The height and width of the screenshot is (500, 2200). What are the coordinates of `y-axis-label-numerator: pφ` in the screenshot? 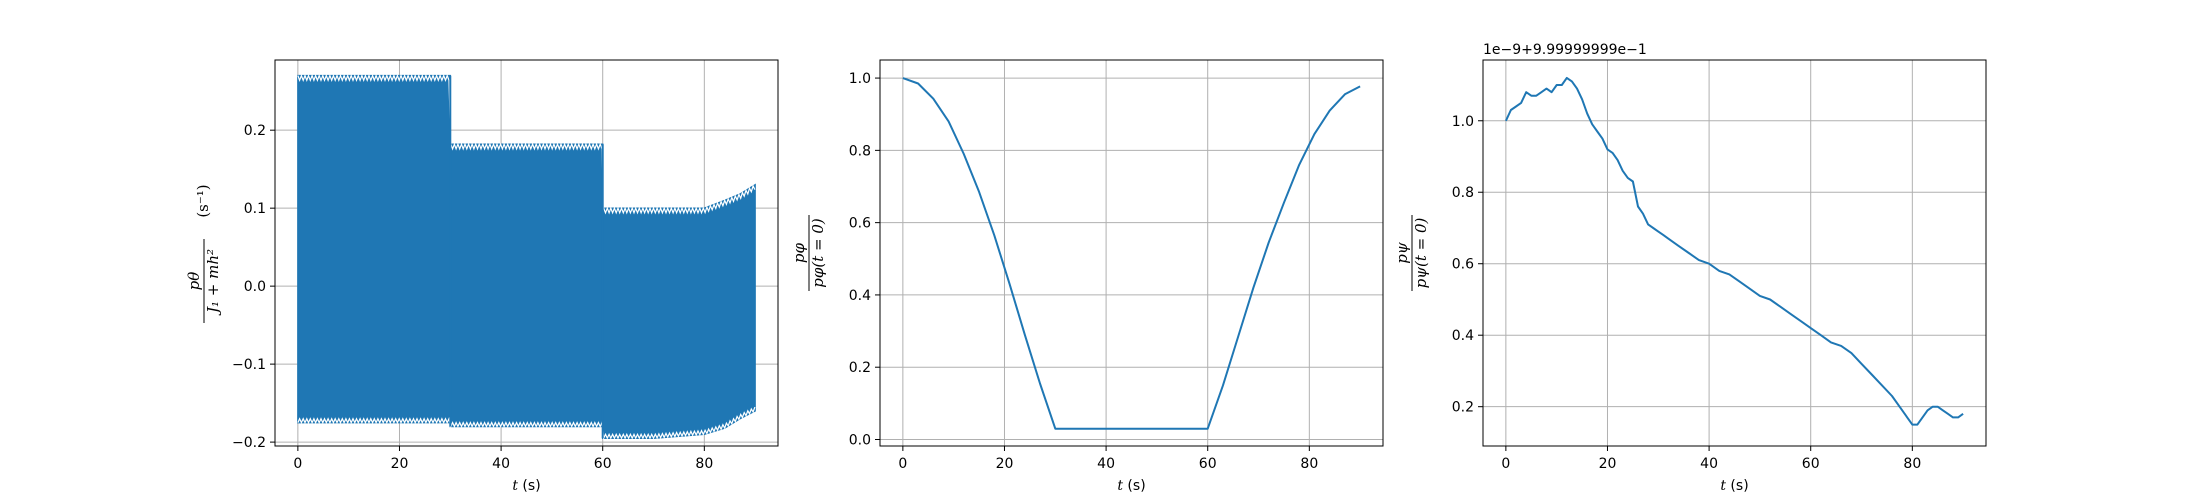 It's located at (799, 252).